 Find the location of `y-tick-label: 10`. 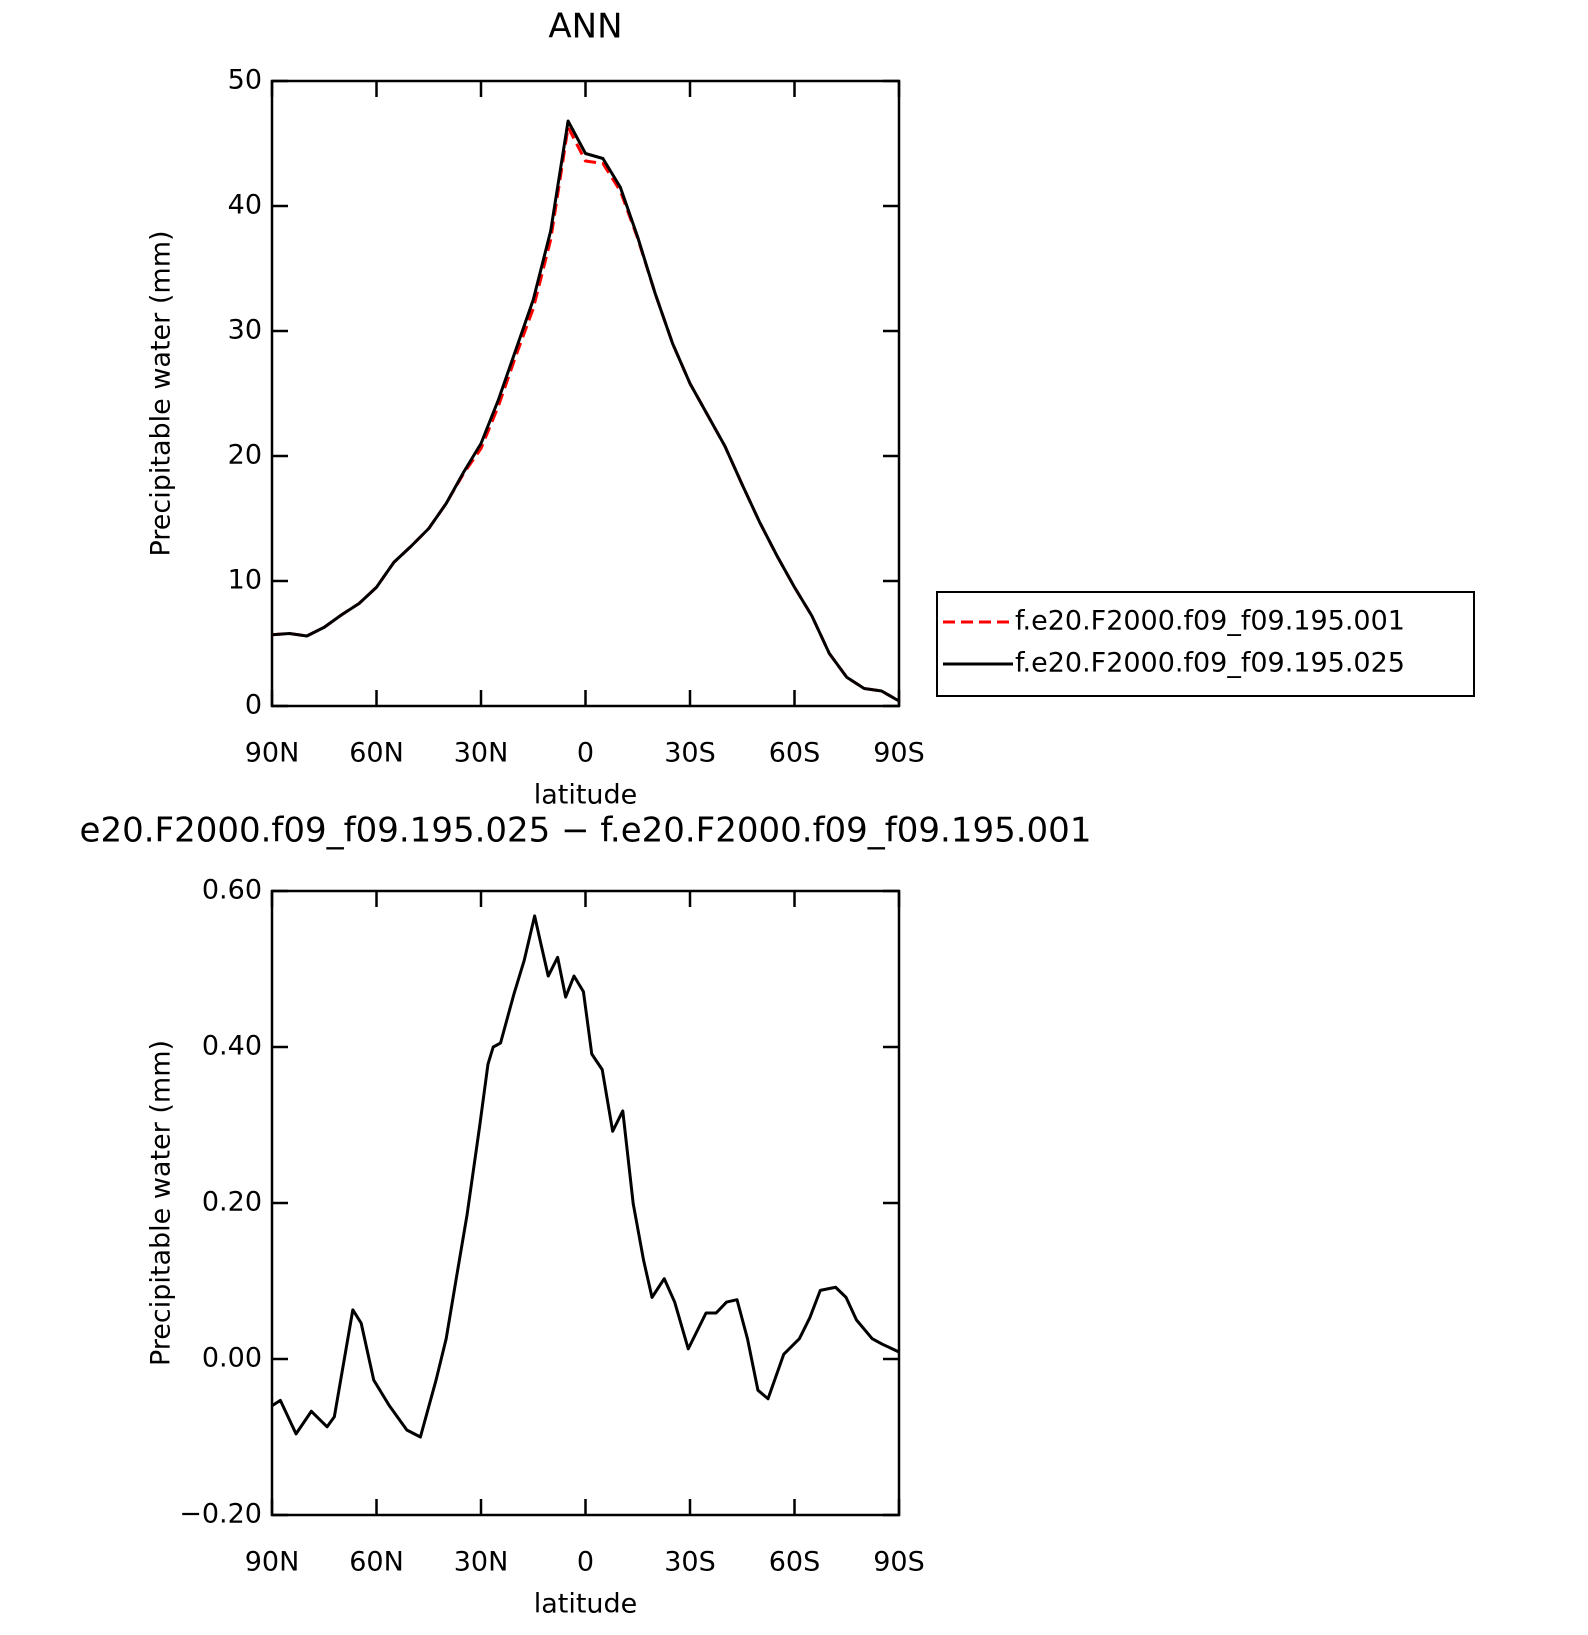

y-tick-label: 10 is located at coordinates (245, 580).